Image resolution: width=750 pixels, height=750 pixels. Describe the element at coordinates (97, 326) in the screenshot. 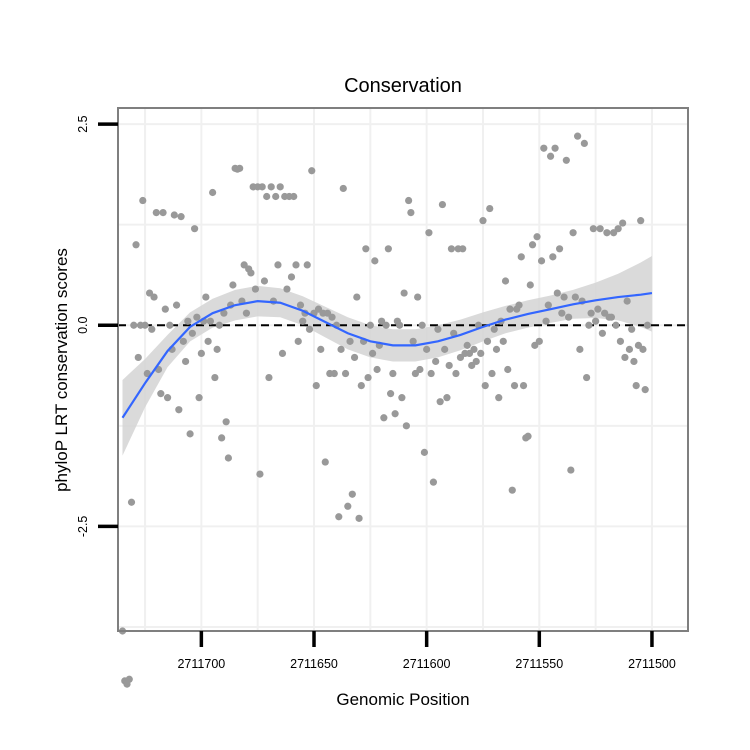

I see `y-axis-ticks: 2.5 0.0 -2.5` at that location.